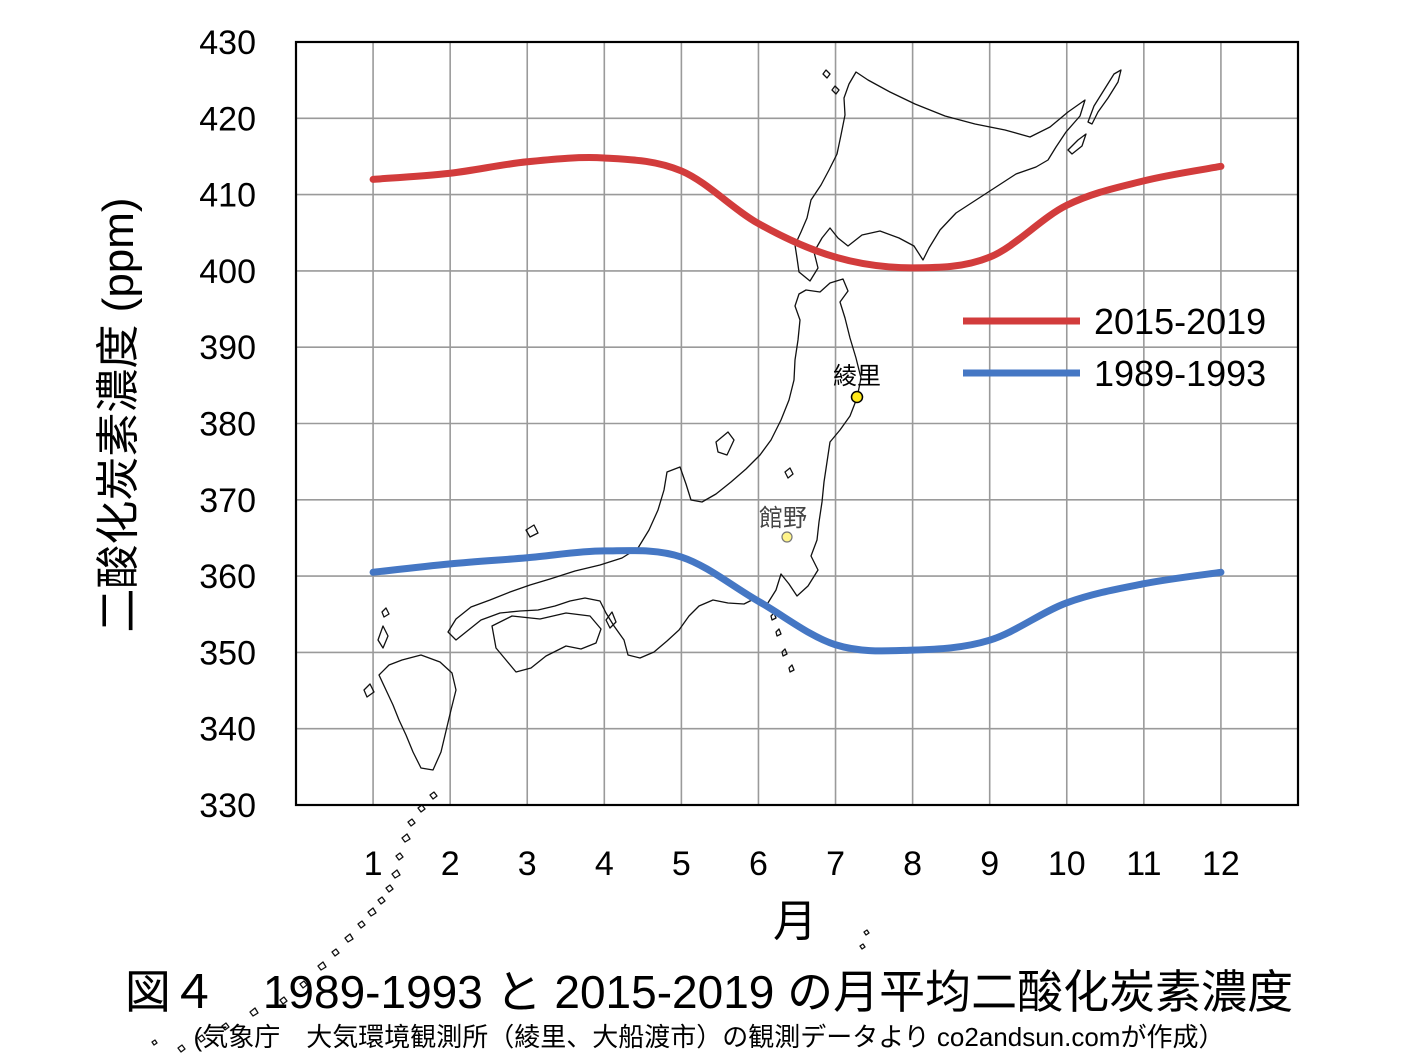 The image size is (1418, 1064). What do you see at coordinates (857, 376) in the screenshot?
I see `station-label-ayasato: 綾里` at bounding box center [857, 376].